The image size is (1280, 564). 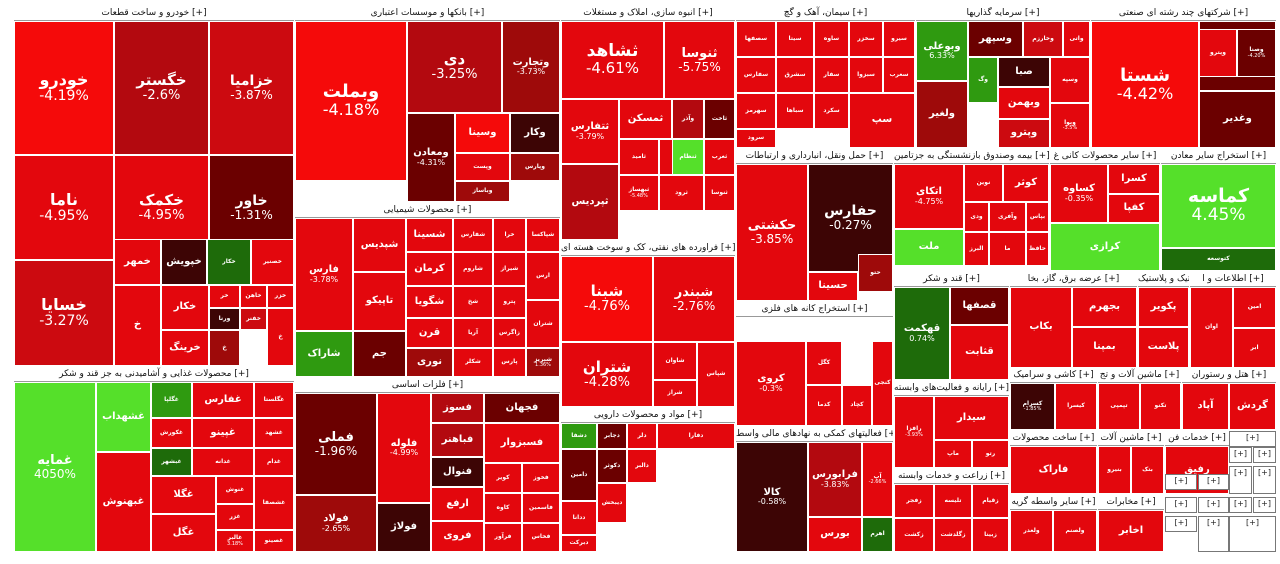 What do you see at coordinates (639, 193) in the screenshot?
I see `stock-tile: ثبهساز -5.48%` at bounding box center [639, 193].